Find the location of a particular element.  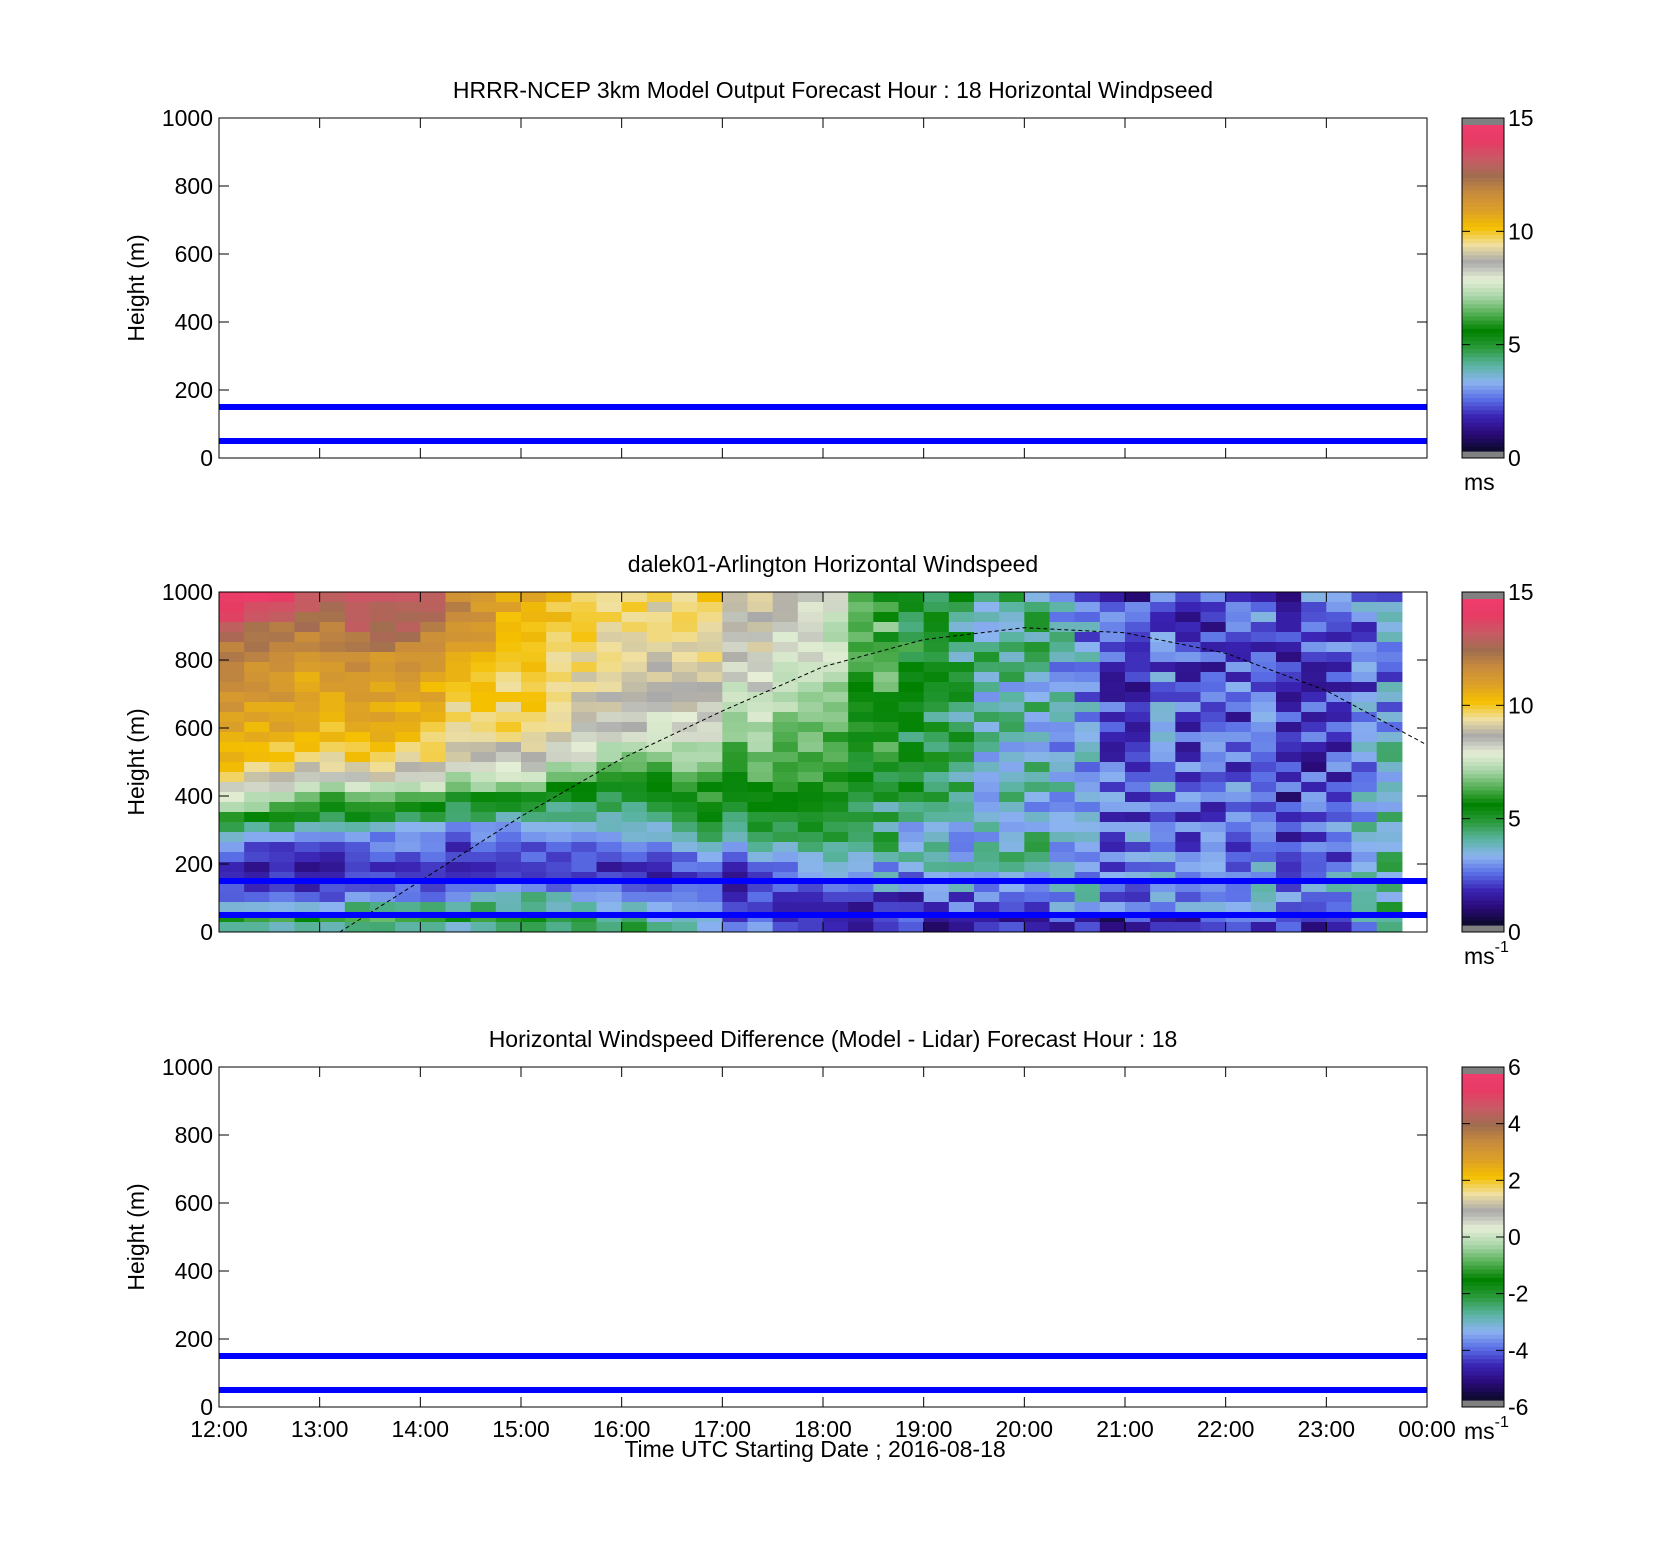

y-tick-label: 400 is located at coordinates (194, 796).